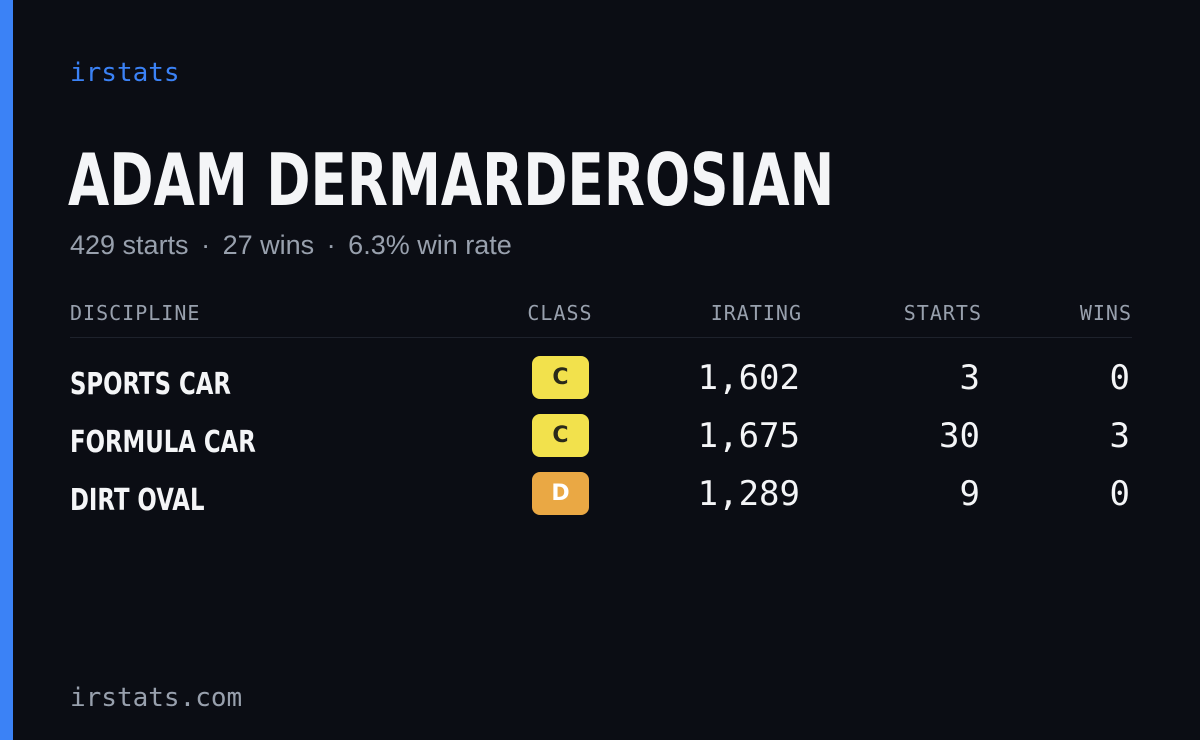  I want to click on driver-summary: 429 starts · 27 wins · 6.3% win rate, so click(291, 245).